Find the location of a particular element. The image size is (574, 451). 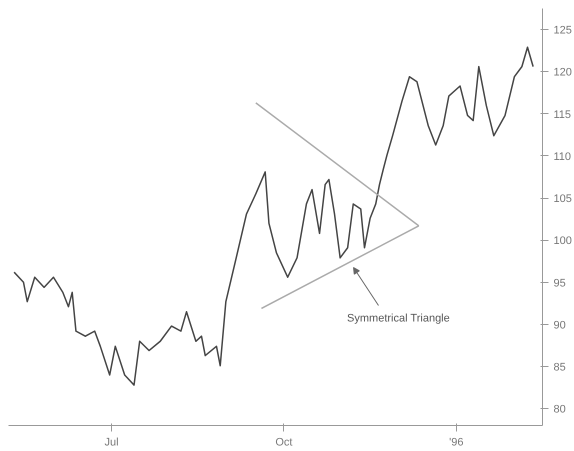

y-tick-label: 125 is located at coordinates (563, 30).